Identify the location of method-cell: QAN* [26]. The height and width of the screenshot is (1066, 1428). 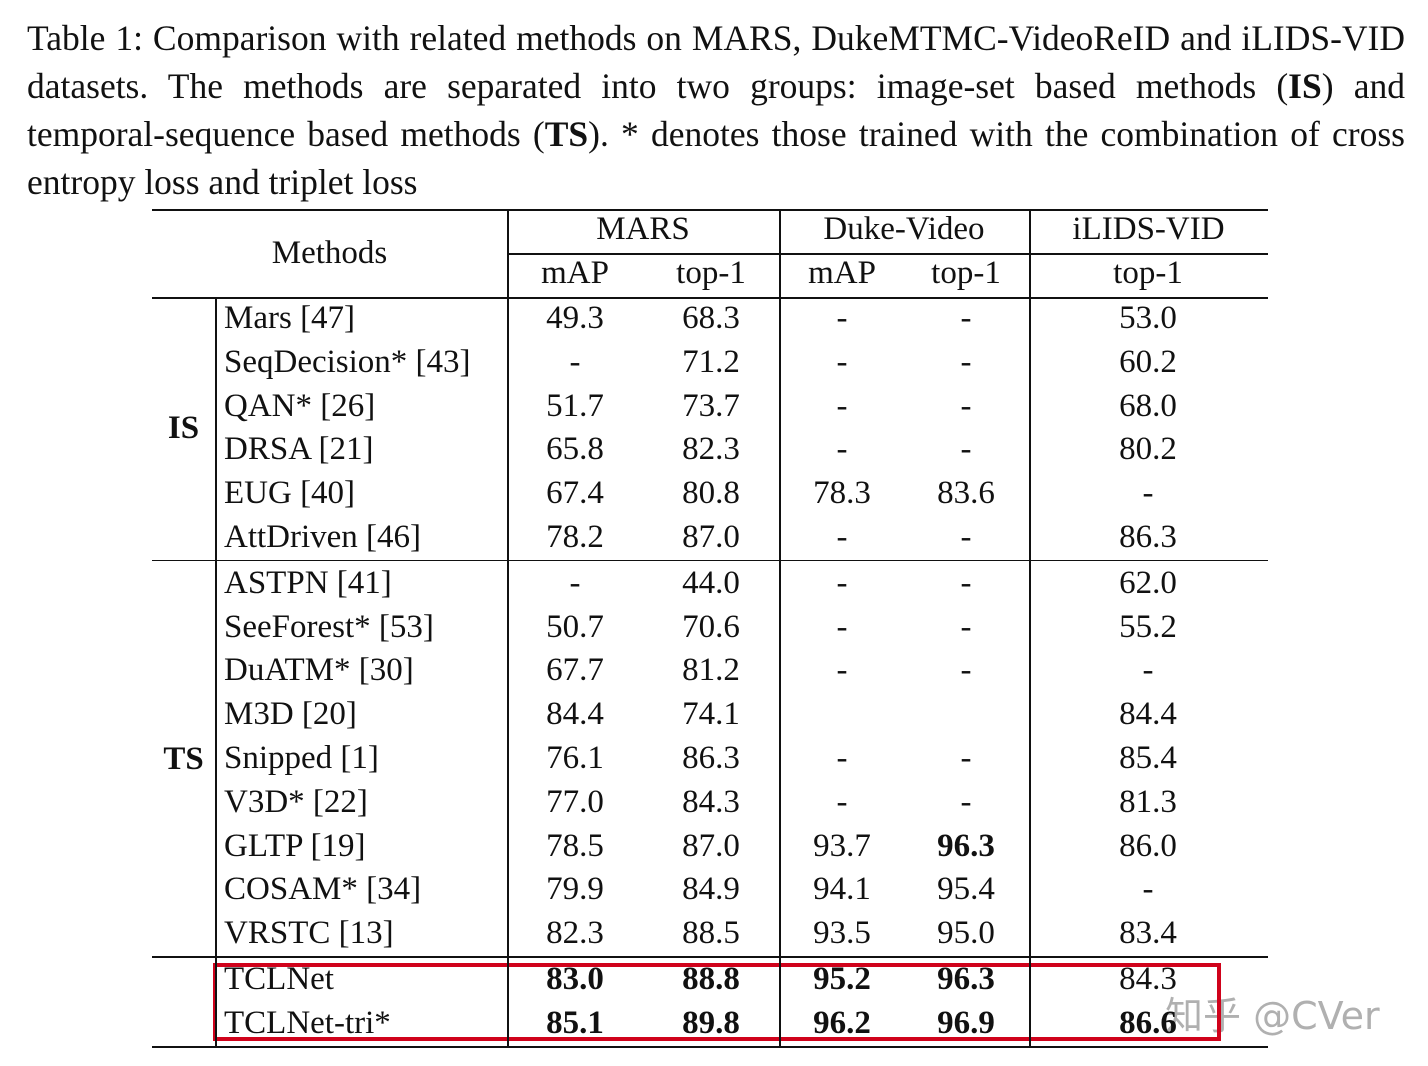
(300, 405).